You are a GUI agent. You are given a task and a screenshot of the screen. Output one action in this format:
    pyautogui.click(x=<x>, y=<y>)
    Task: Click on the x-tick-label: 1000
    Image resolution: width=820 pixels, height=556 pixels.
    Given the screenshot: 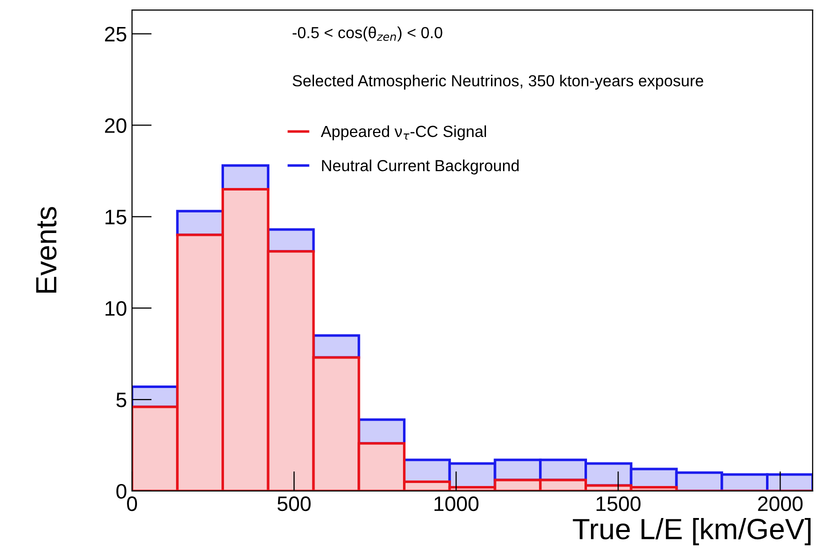 What is the action you would take?
    pyautogui.click(x=456, y=504)
    